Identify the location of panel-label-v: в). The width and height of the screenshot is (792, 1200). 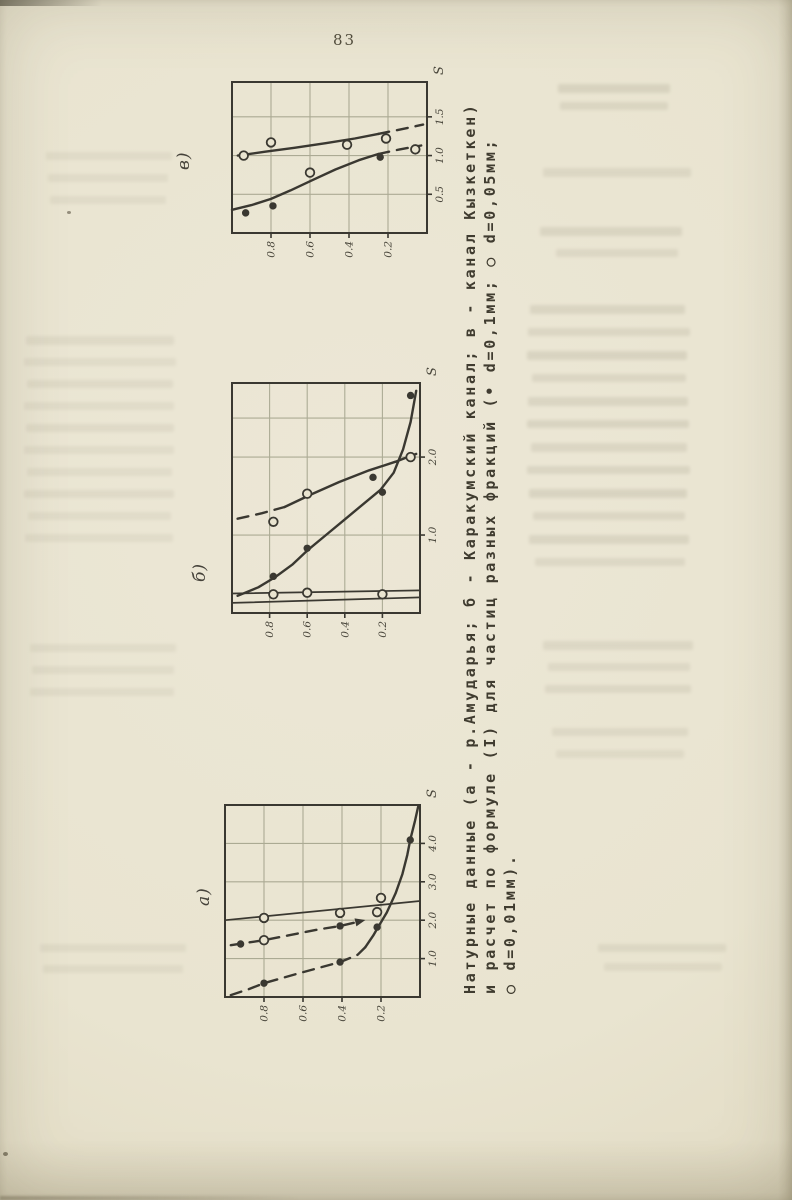
(184, 160).